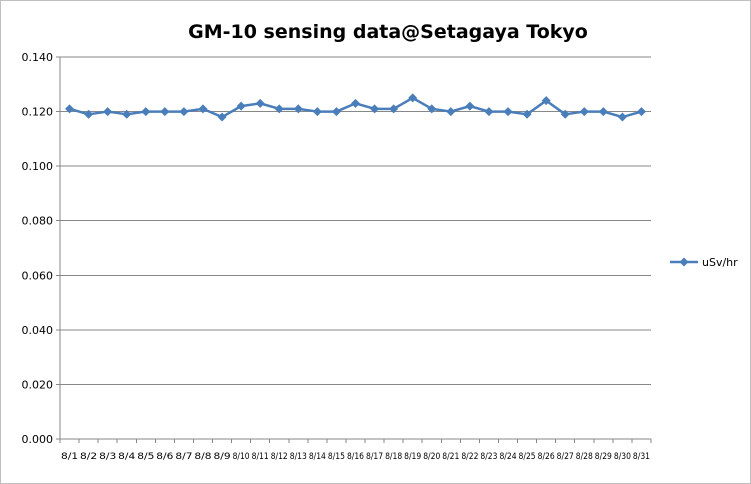 Image resolution: width=751 pixels, height=484 pixels. What do you see at coordinates (38, 439) in the screenshot?
I see `y-tick-label: 0.000` at bounding box center [38, 439].